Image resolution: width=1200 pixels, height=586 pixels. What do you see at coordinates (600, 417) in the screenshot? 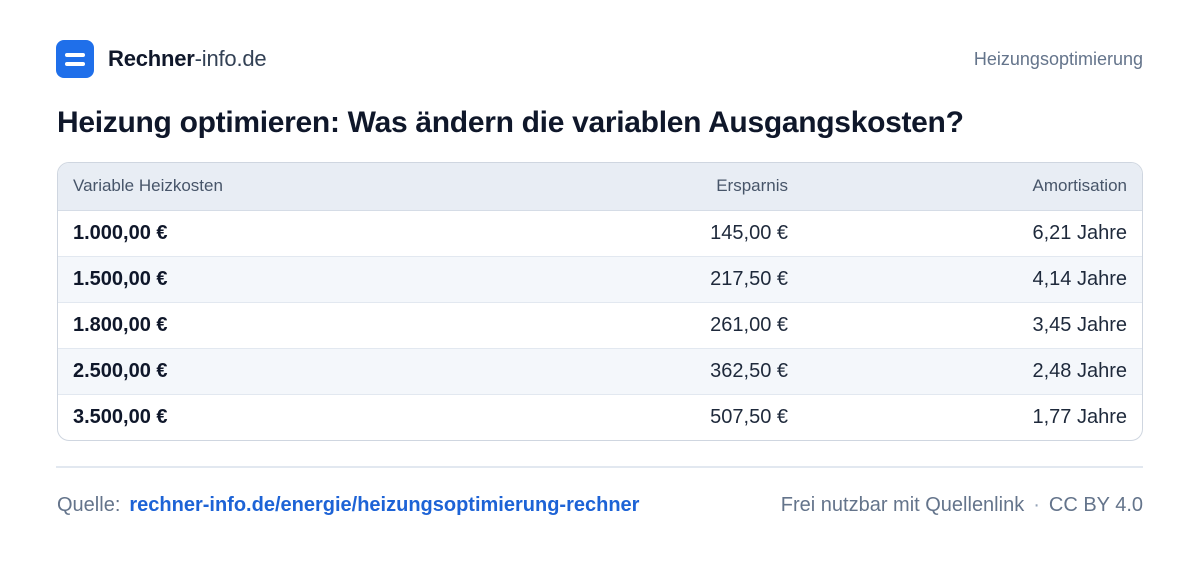
I see `table-row: 3.500,00 € 507,50 € 1,77 Jahre` at bounding box center [600, 417].